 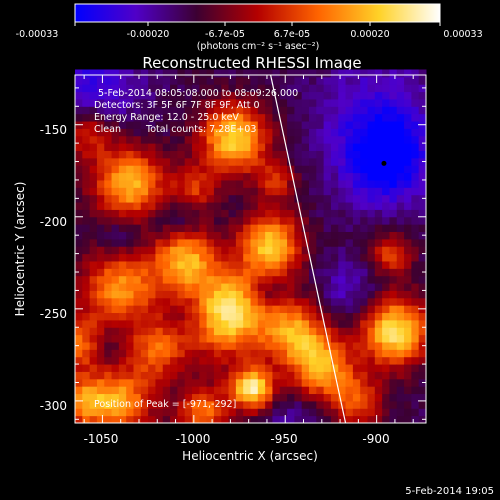 I want to click on heatmap-cell-2099, so click(x=393, y=161).